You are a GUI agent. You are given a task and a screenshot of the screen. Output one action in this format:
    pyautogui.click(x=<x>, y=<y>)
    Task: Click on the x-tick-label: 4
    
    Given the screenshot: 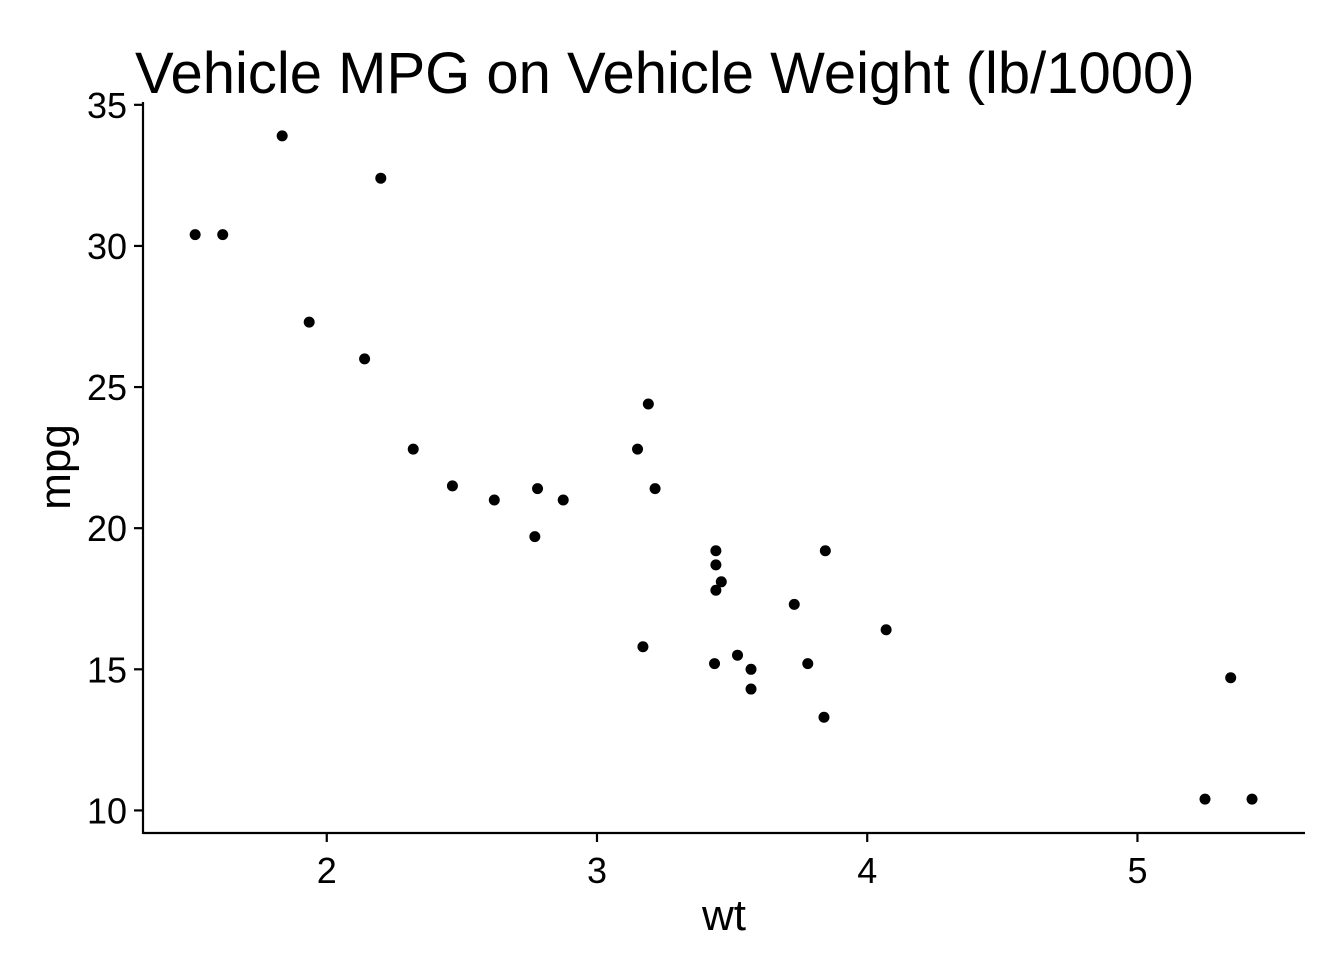 What is the action you would take?
    pyautogui.click(x=867, y=870)
    